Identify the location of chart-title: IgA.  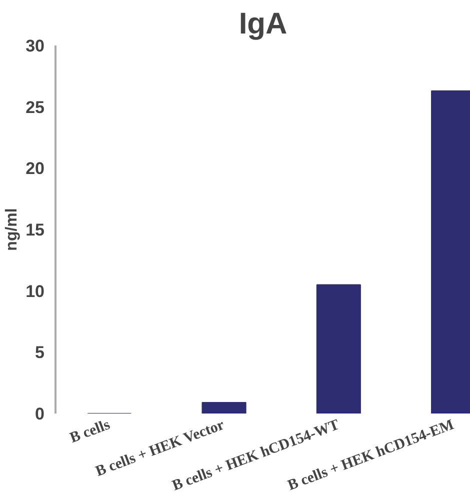
(263, 24).